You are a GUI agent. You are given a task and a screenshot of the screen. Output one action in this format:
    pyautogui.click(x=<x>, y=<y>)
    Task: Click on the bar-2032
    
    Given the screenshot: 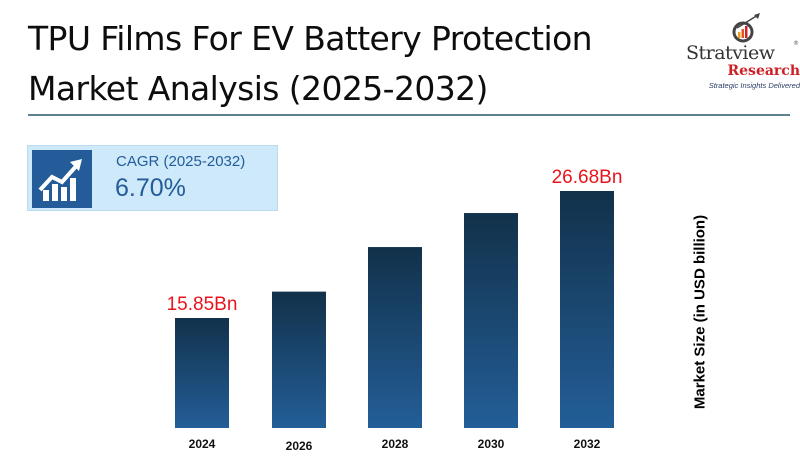 What is the action you would take?
    pyautogui.click(x=587, y=309)
    